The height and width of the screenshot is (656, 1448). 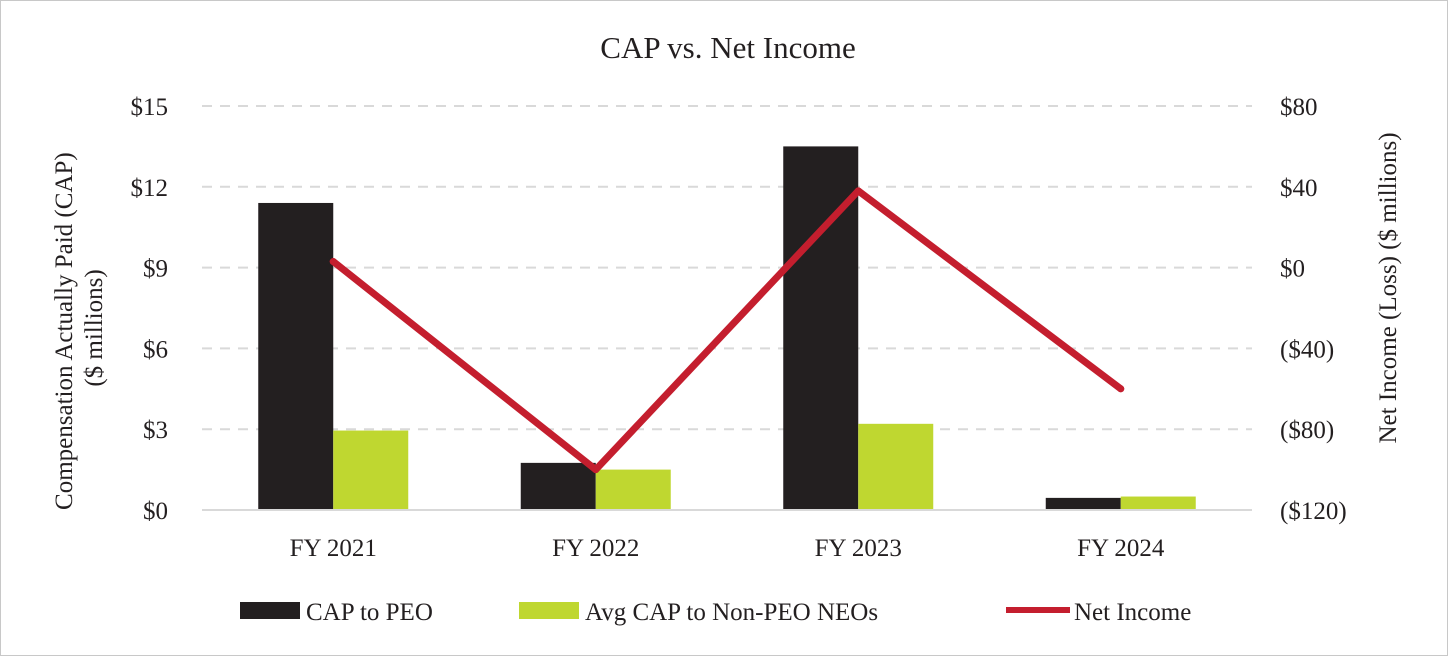 I want to click on chart-title: CAP vs. Net Income, so click(x=727, y=47).